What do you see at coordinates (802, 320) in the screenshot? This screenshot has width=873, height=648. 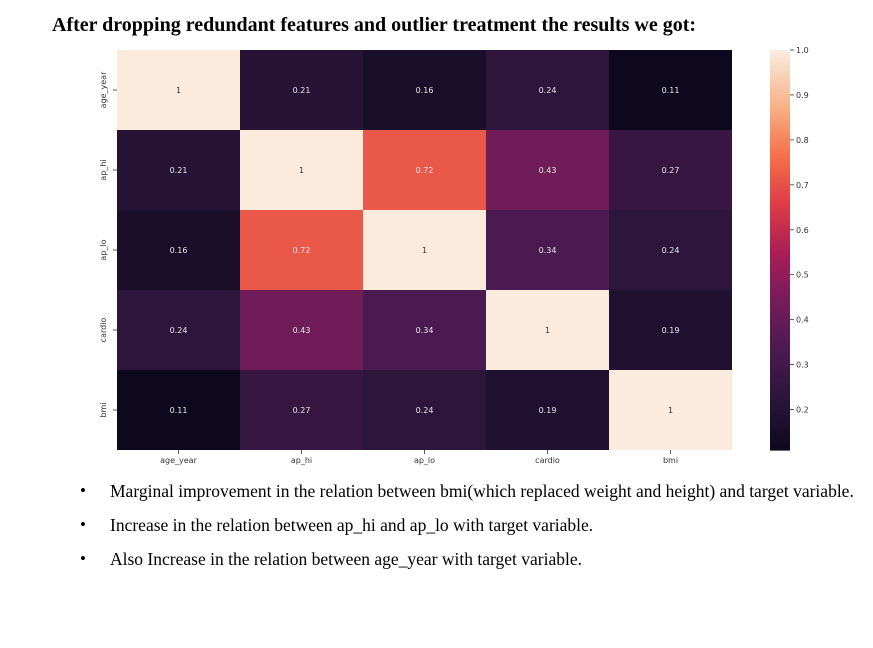 I see `colorbar-tick-label: 0.4` at bounding box center [802, 320].